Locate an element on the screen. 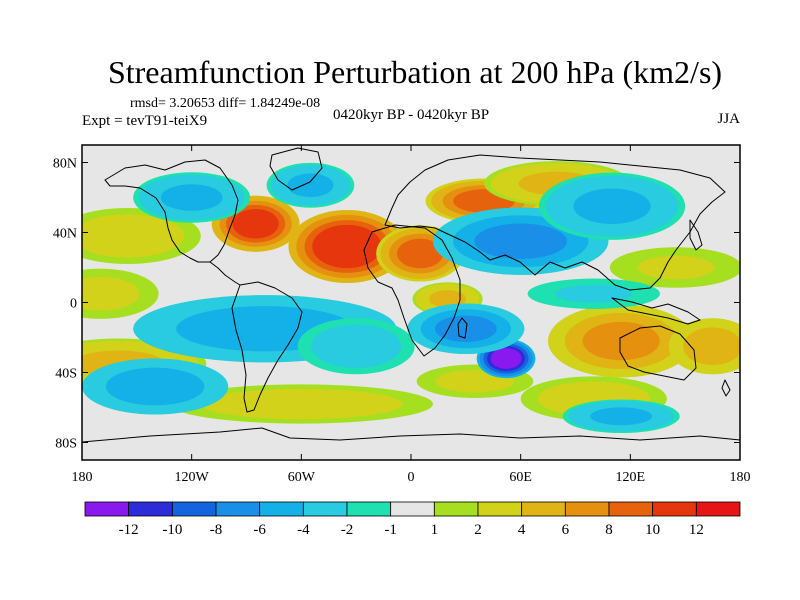  colorbar-label-7: 1 is located at coordinates (435, 530).